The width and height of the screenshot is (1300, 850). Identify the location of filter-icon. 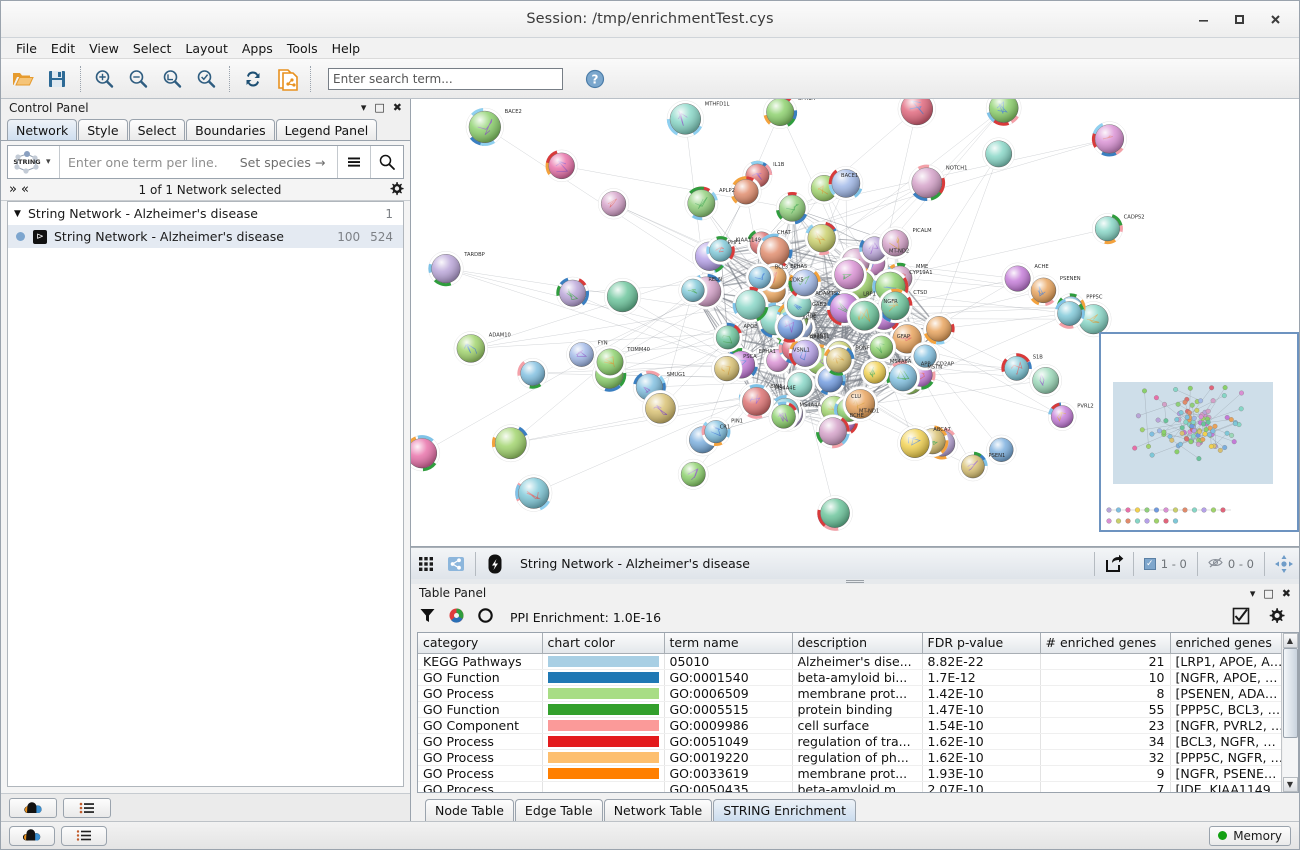
(427, 617).